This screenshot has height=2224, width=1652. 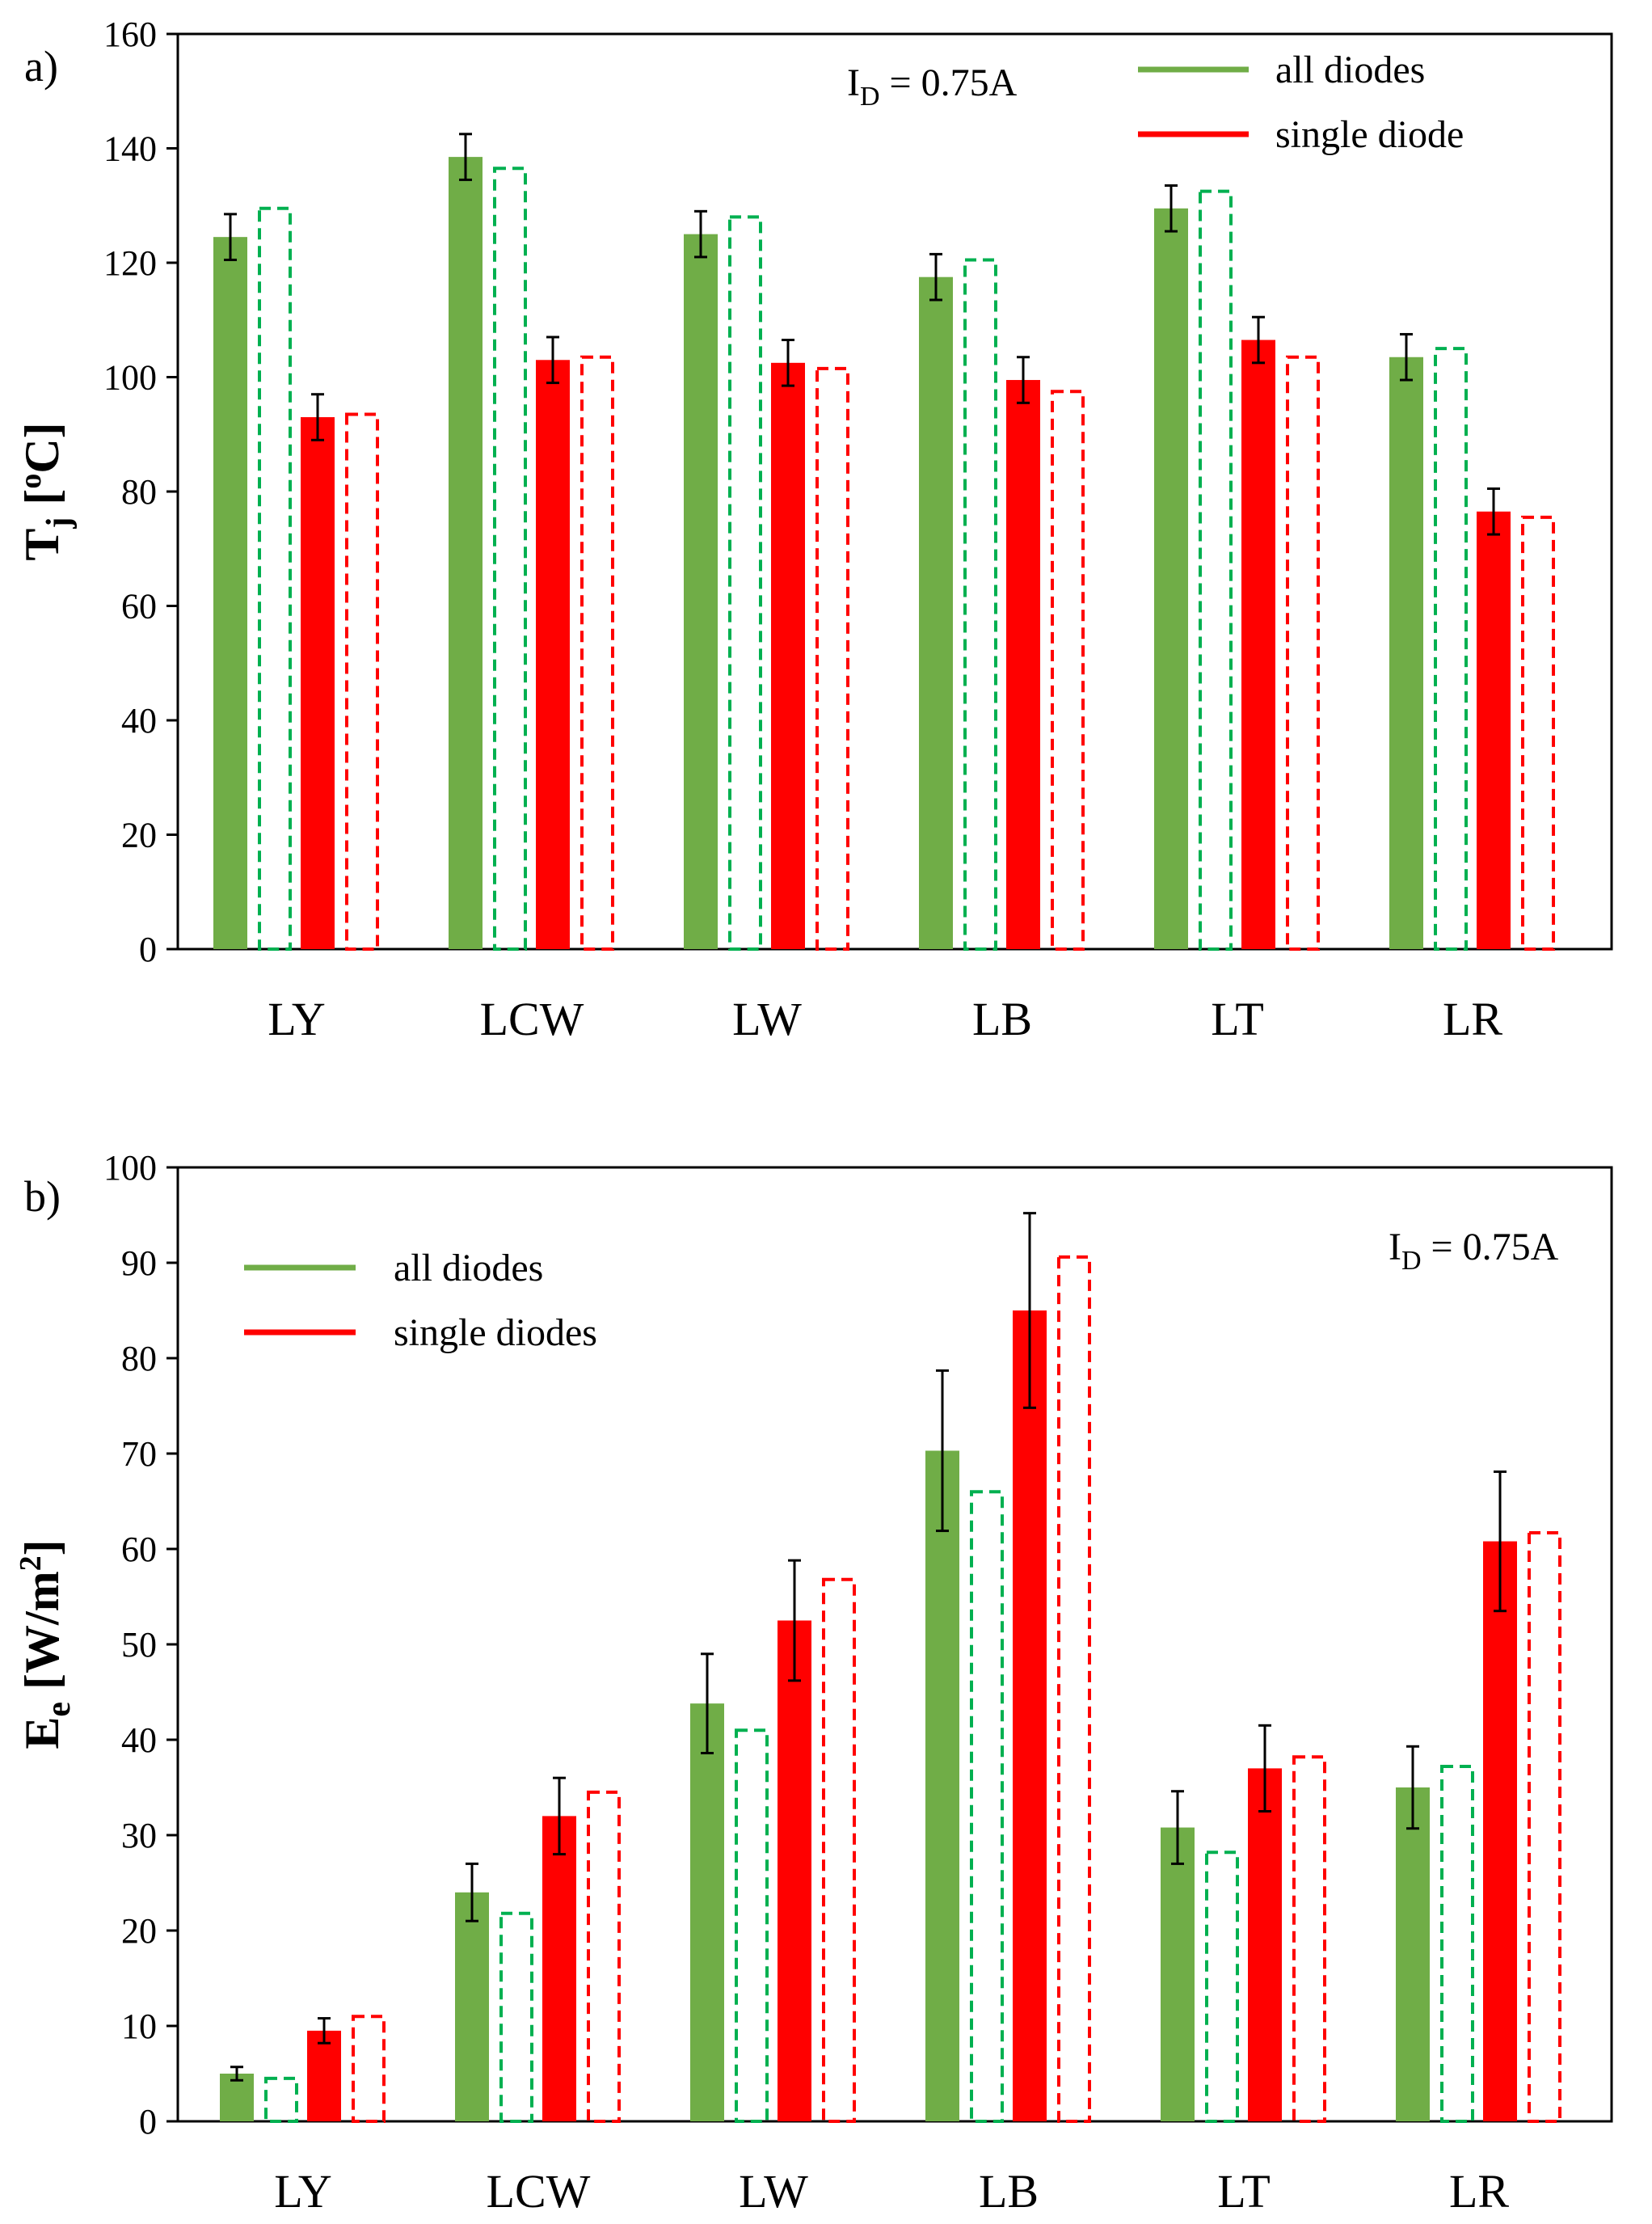 What do you see at coordinates (41, 66) in the screenshot?
I see `panel-a-label: a)` at bounding box center [41, 66].